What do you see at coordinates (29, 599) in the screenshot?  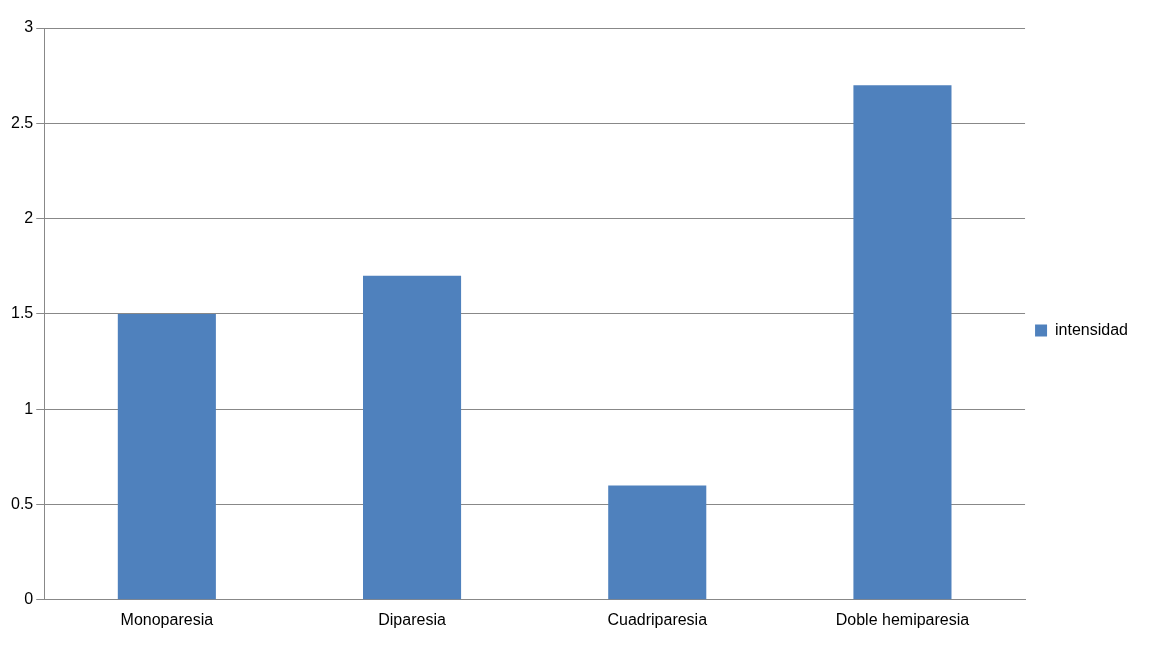 I see `y-tick-label: 0` at bounding box center [29, 599].